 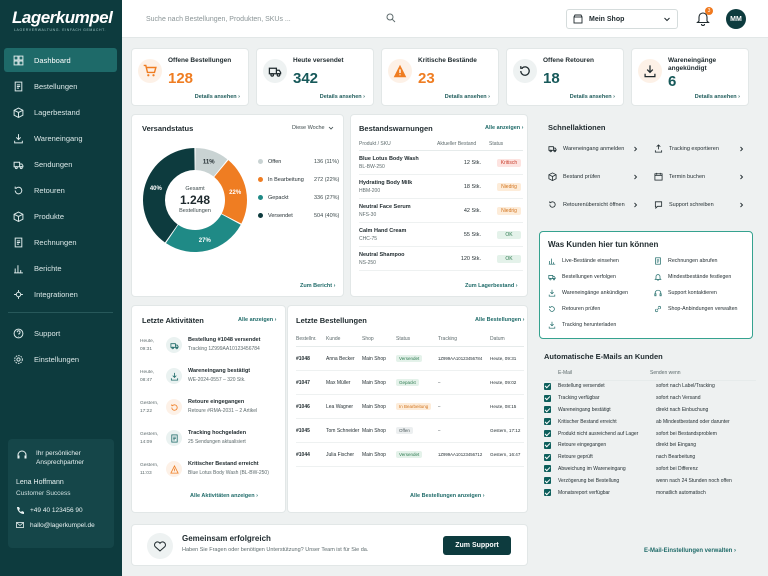 I want to click on orders-icon-wrap, so click(x=18, y=86).